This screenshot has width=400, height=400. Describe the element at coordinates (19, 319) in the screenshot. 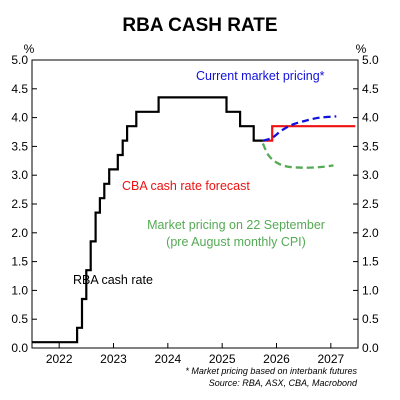

I see `y-tick-label-left: 0.5` at that location.